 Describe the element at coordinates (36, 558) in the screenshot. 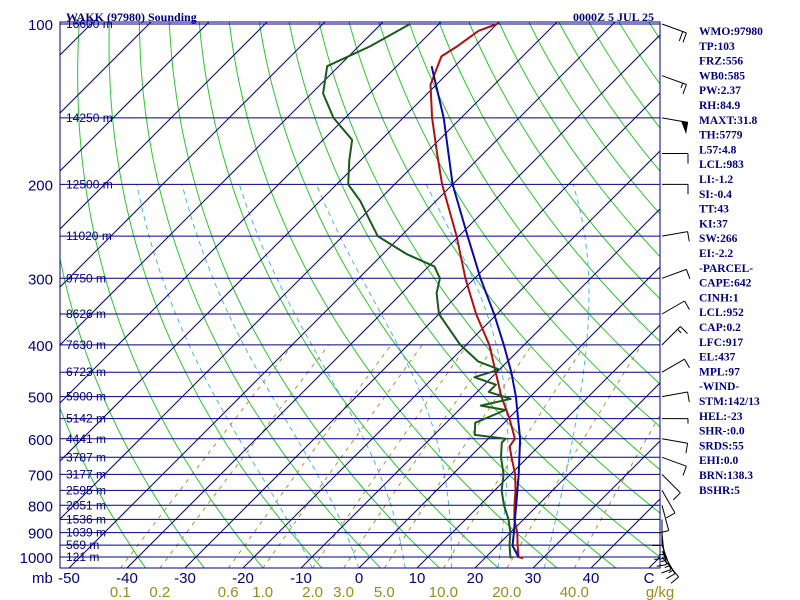

I see `pressure-tick-label: 1000` at that location.